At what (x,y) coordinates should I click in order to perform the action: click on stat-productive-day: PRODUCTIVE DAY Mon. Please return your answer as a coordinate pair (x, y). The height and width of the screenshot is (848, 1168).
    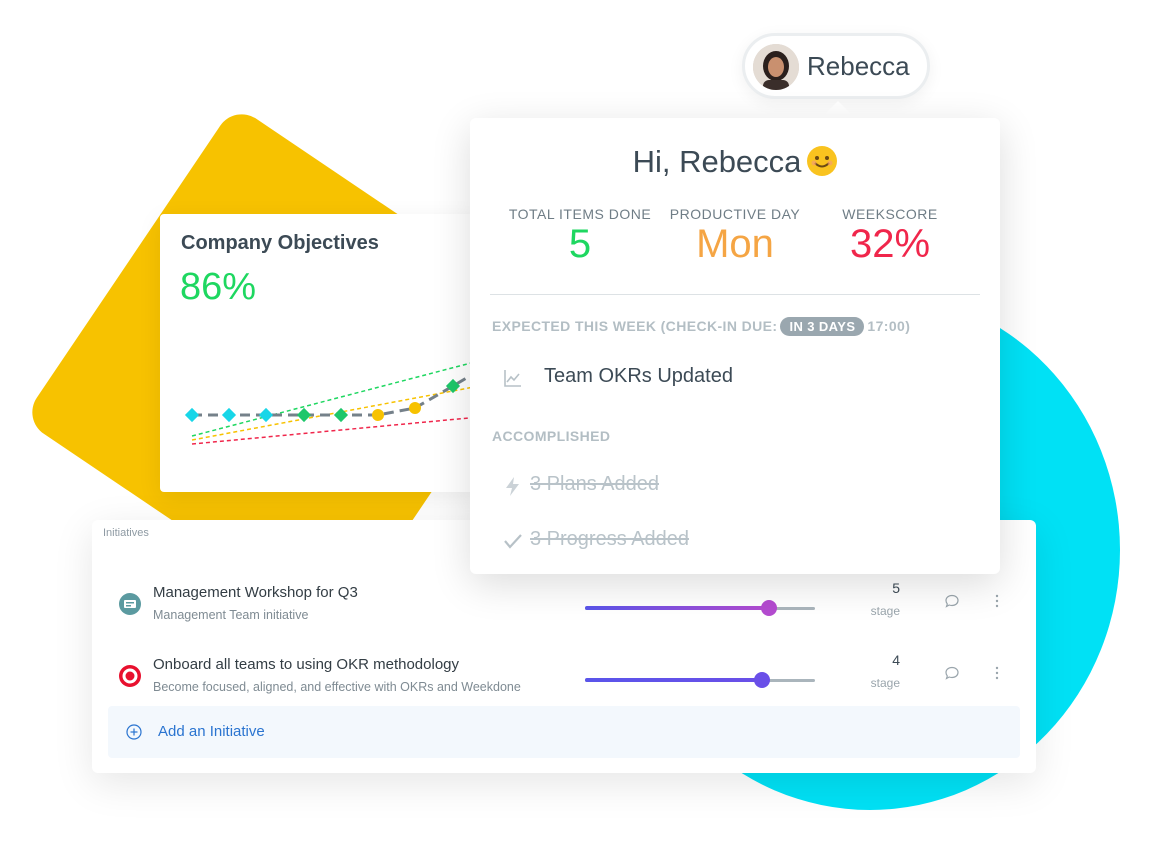
    Looking at the image, I should click on (735, 236).